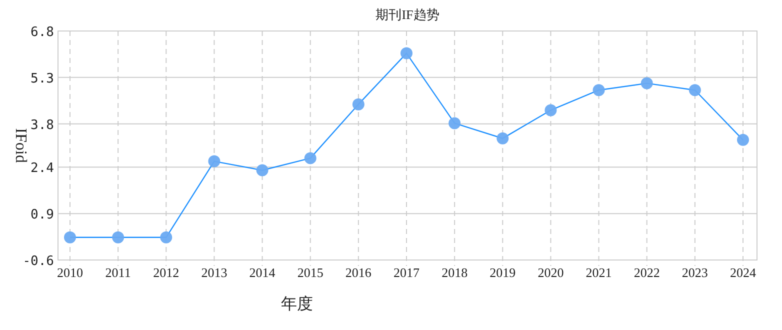  What do you see at coordinates (42, 168) in the screenshot?
I see `y-tick-label: 2.4` at bounding box center [42, 168].